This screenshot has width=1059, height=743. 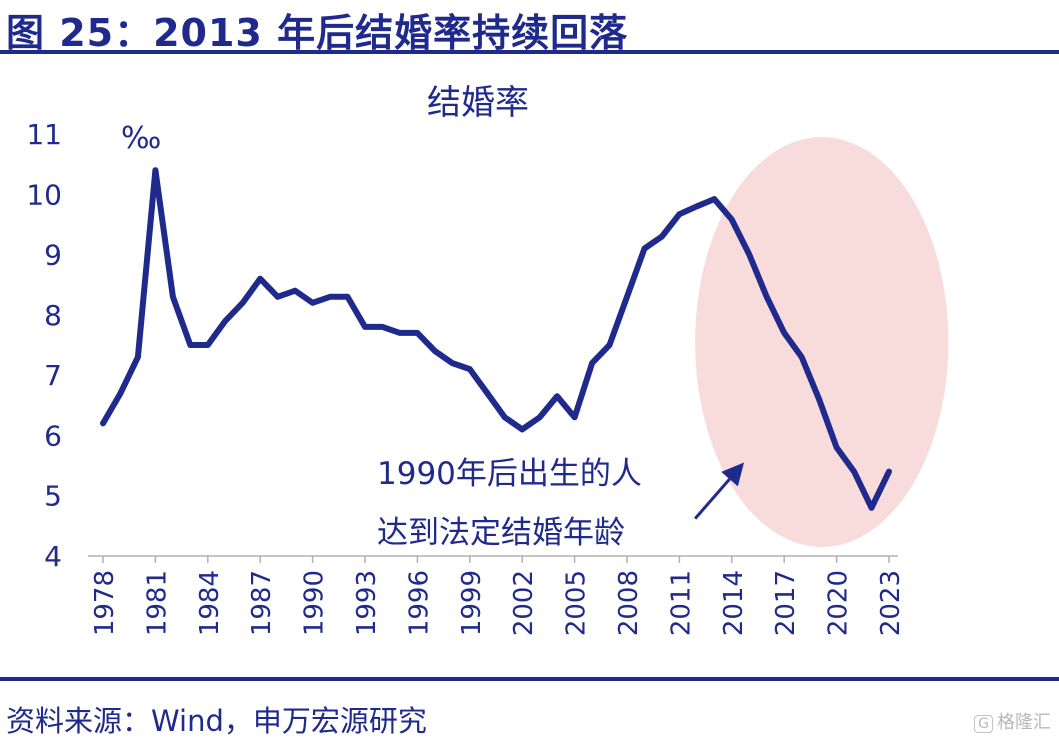 I want to click on y-tick-label: 11, so click(x=44, y=134).